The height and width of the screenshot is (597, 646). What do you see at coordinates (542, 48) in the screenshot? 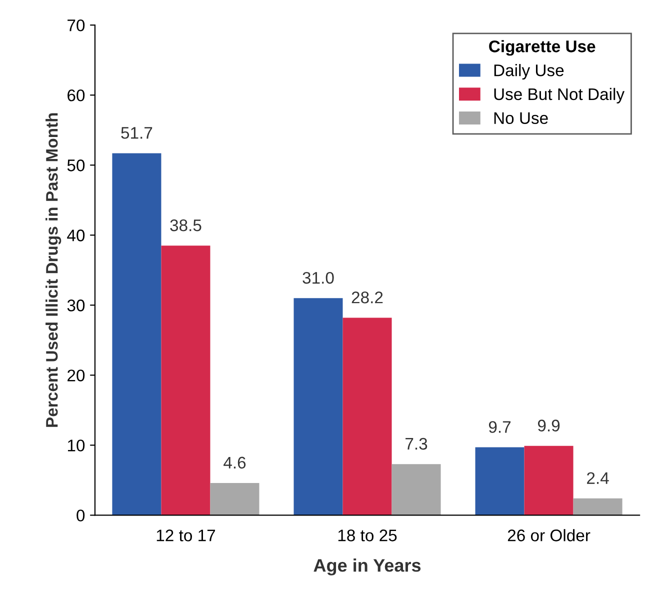
I see `legend-title: Cigarette Use` at bounding box center [542, 48].